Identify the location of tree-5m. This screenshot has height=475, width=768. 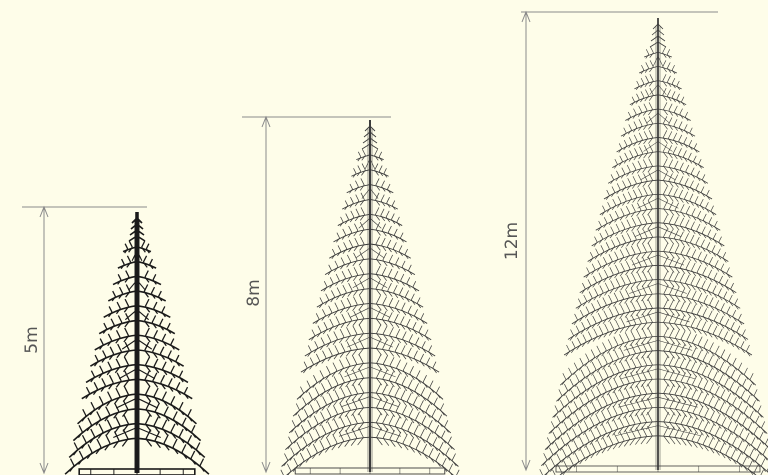
(137, 343).